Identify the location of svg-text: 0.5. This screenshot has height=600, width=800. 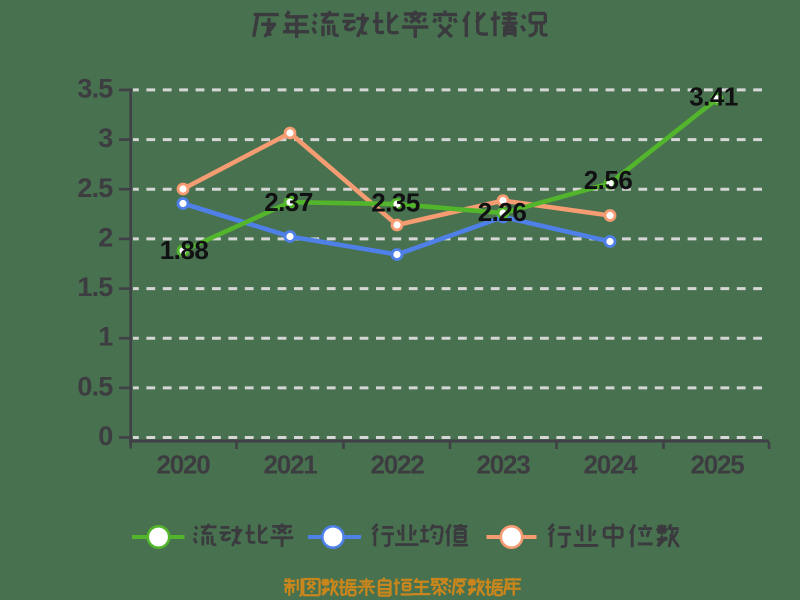
(95, 386).